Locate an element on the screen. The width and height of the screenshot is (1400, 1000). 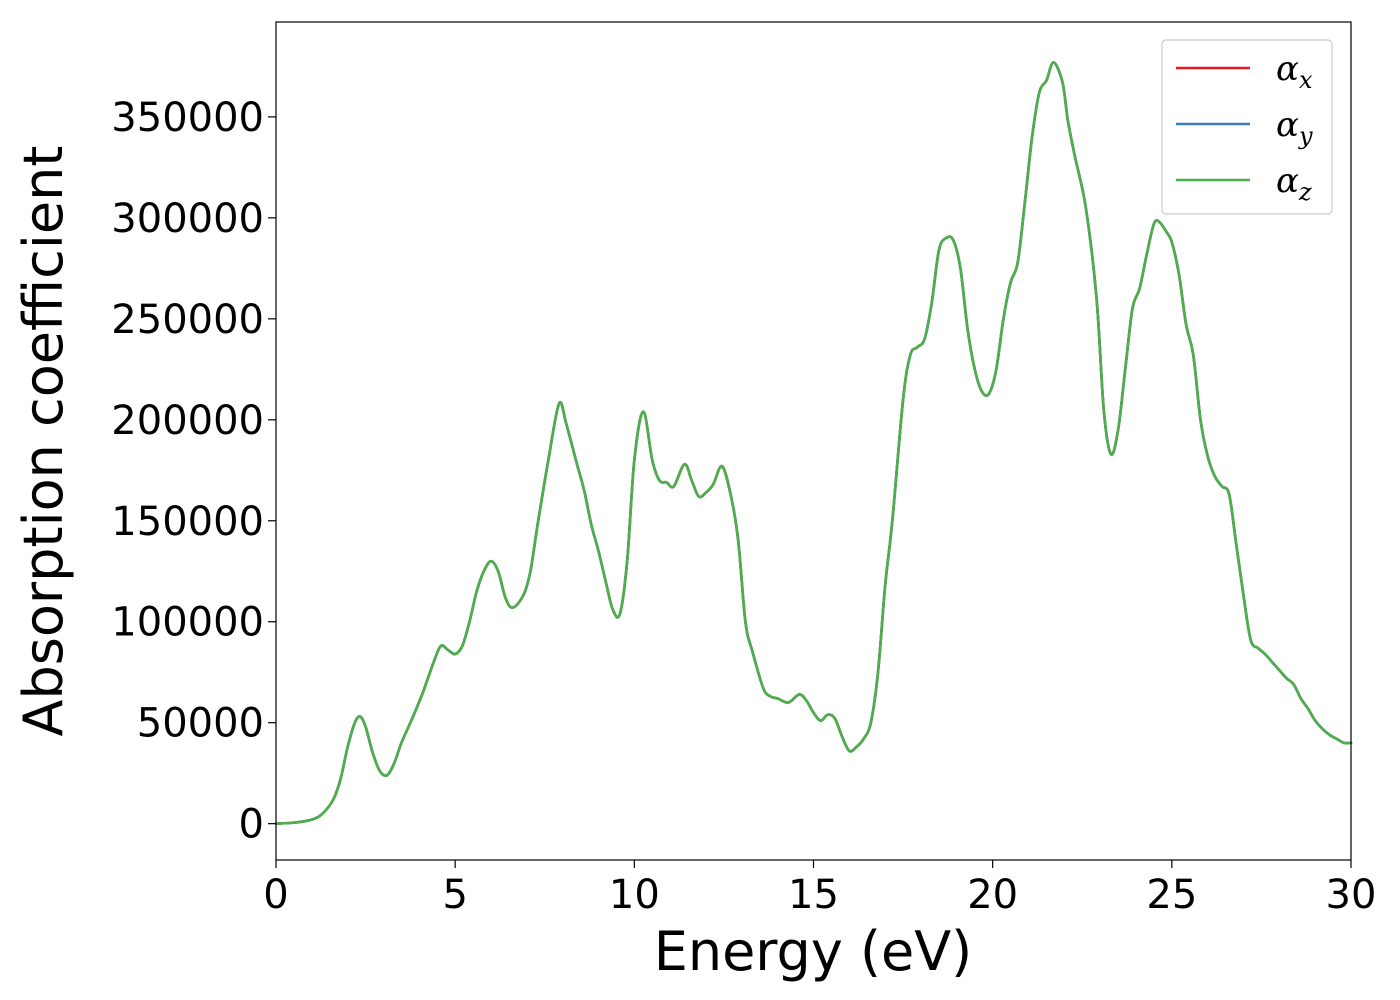
x-tick-label: 30 is located at coordinates (1351, 895).